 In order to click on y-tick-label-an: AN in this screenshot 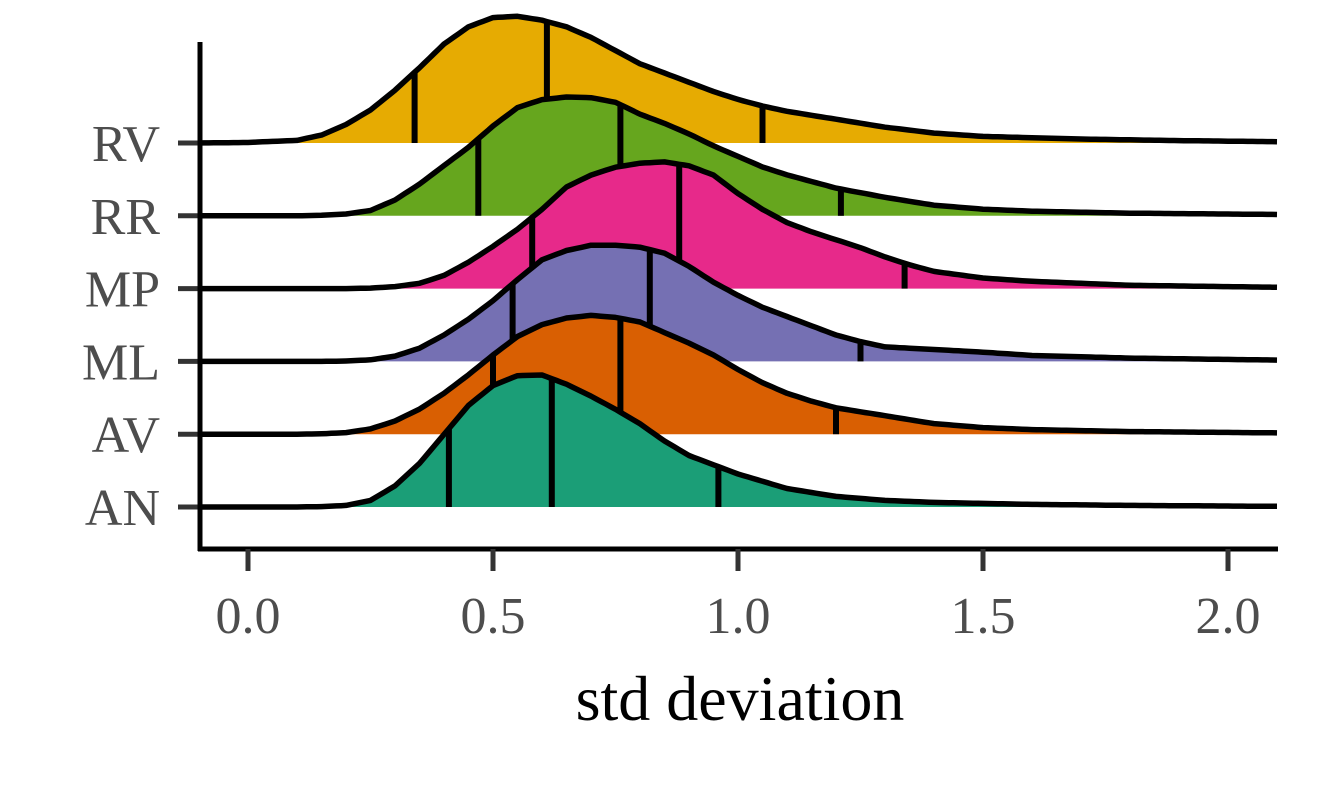, I will do `click(122, 508)`.